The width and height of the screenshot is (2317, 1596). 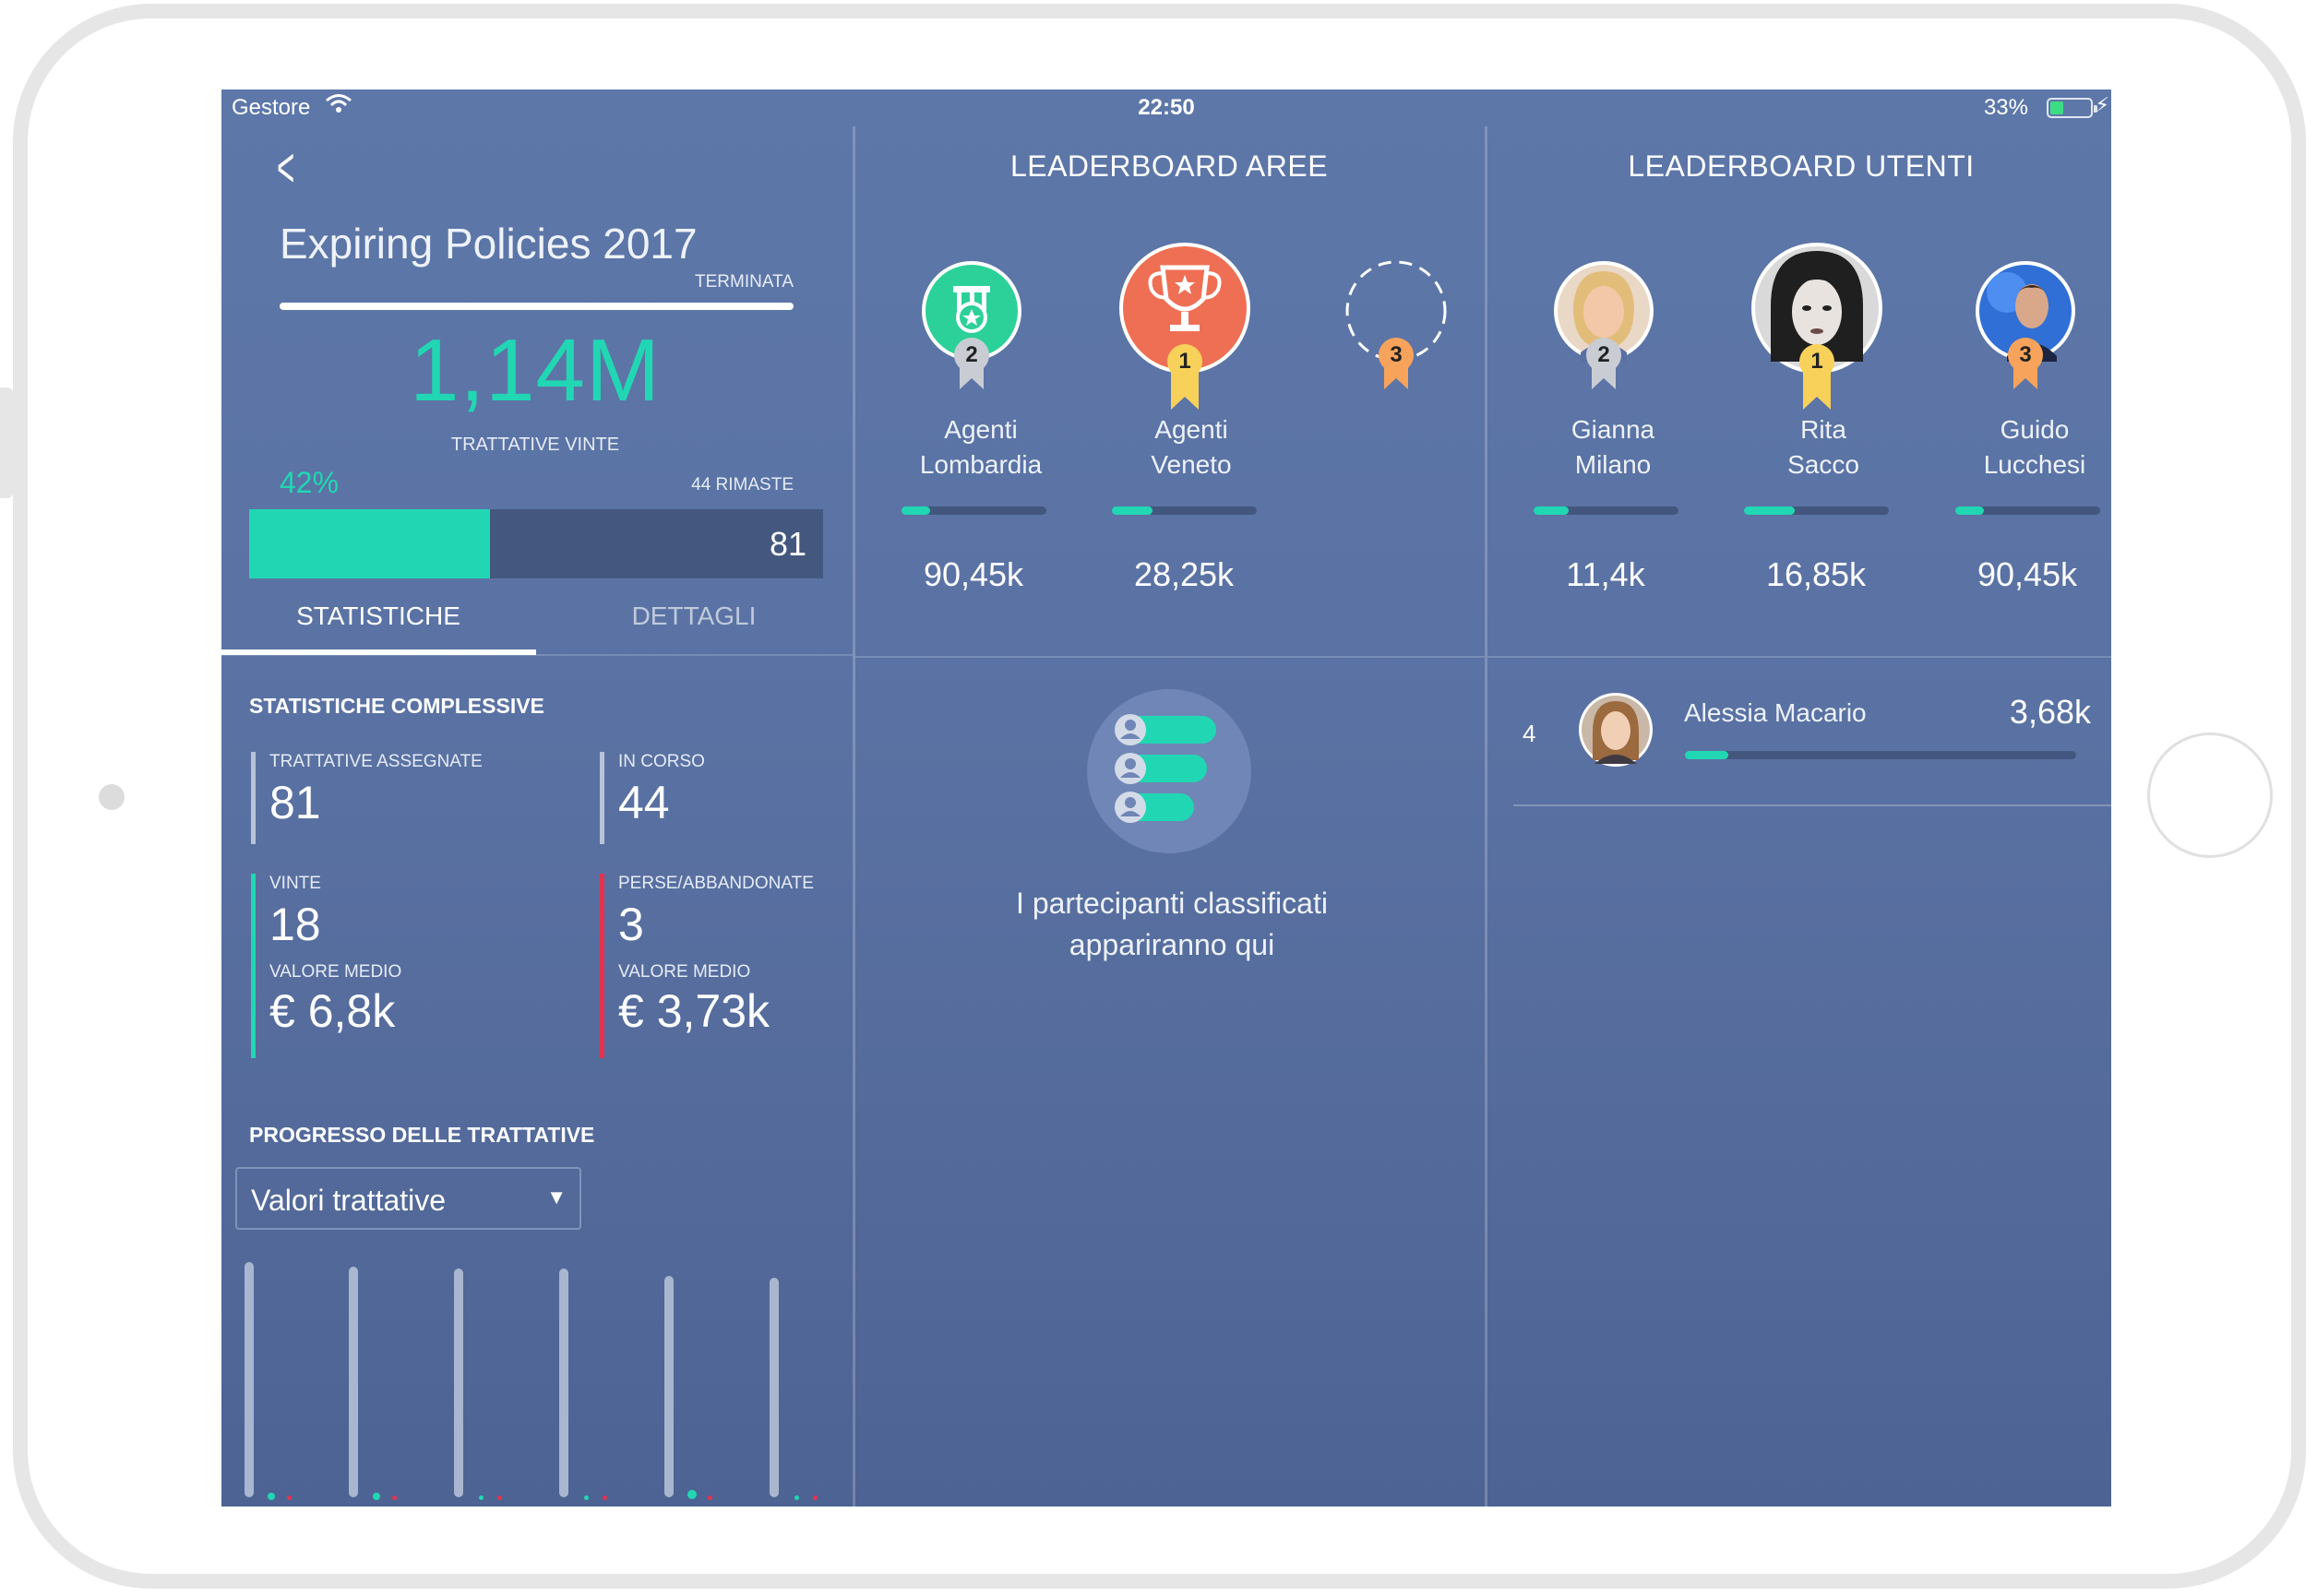 What do you see at coordinates (2020, 447) in the screenshot?
I see `user-name: Guido Lucchesi` at bounding box center [2020, 447].